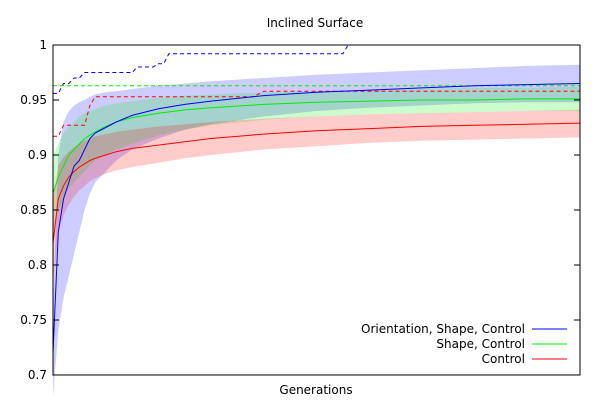  What do you see at coordinates (316, 113) in the screenshot?
I see `control-best-line` at bounding box center [316, 113].